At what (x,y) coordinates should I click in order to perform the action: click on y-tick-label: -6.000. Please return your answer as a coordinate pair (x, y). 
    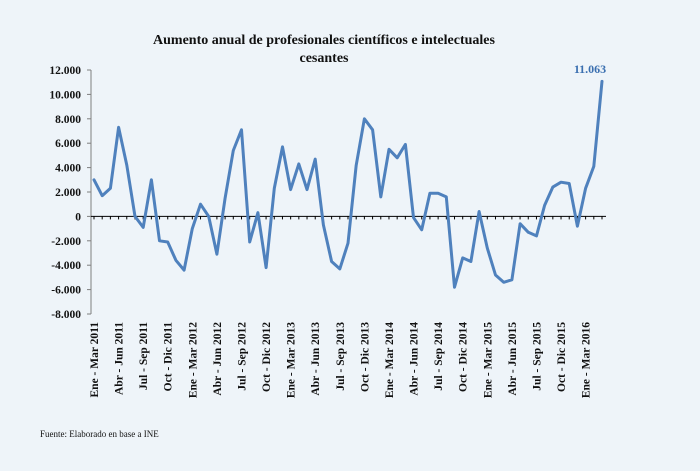
    Looking at the image, I should click on (66, 291).